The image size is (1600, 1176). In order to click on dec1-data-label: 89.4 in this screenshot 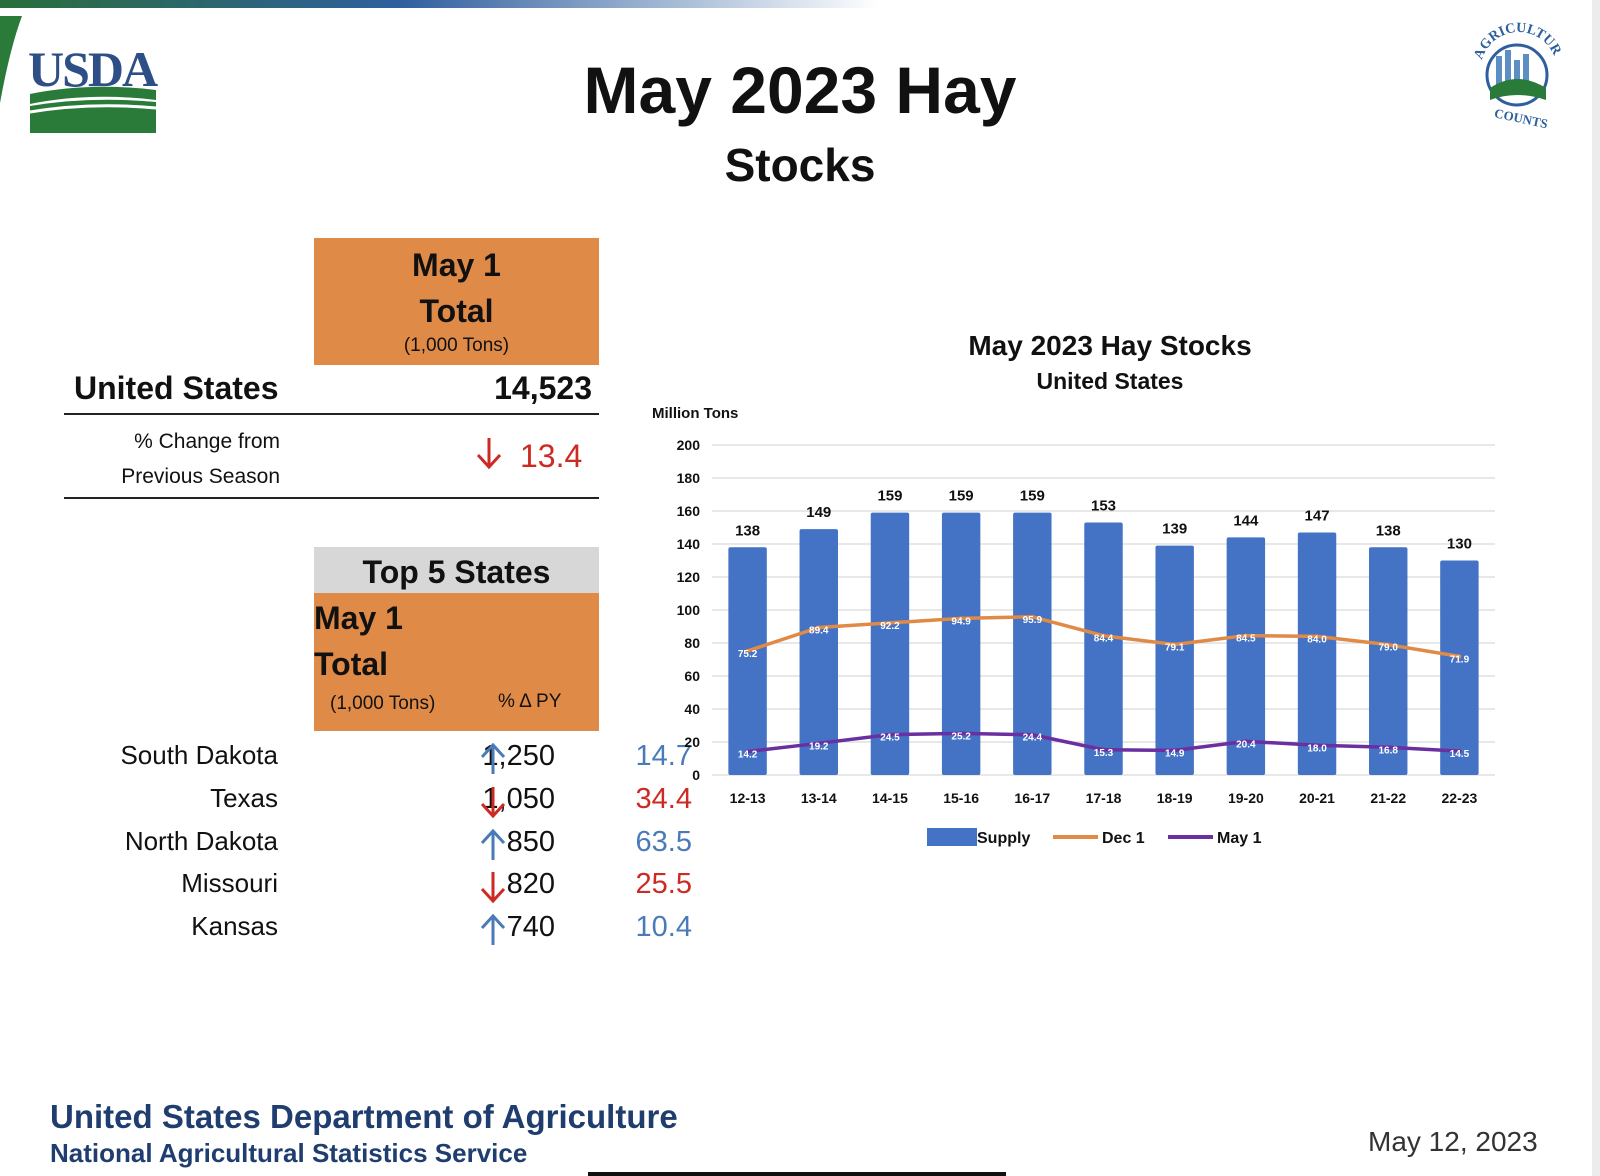, I will do `click(819, 630)`.